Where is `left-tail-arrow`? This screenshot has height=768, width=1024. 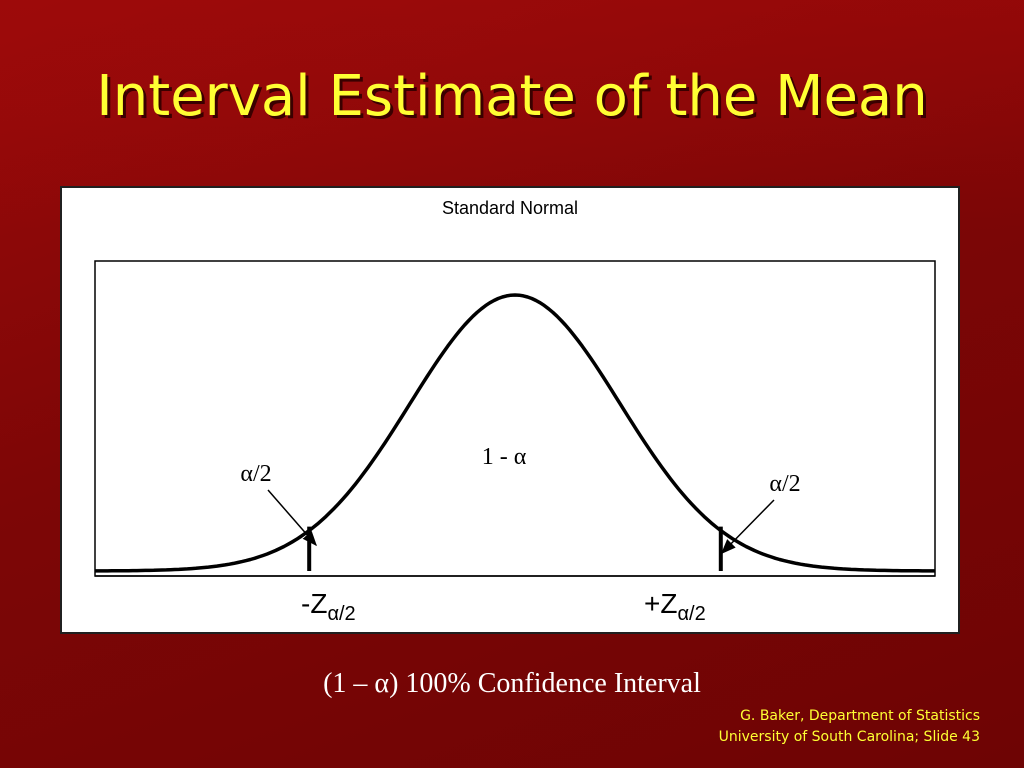
left-tail-arrow is located at coordinates (292, 518).